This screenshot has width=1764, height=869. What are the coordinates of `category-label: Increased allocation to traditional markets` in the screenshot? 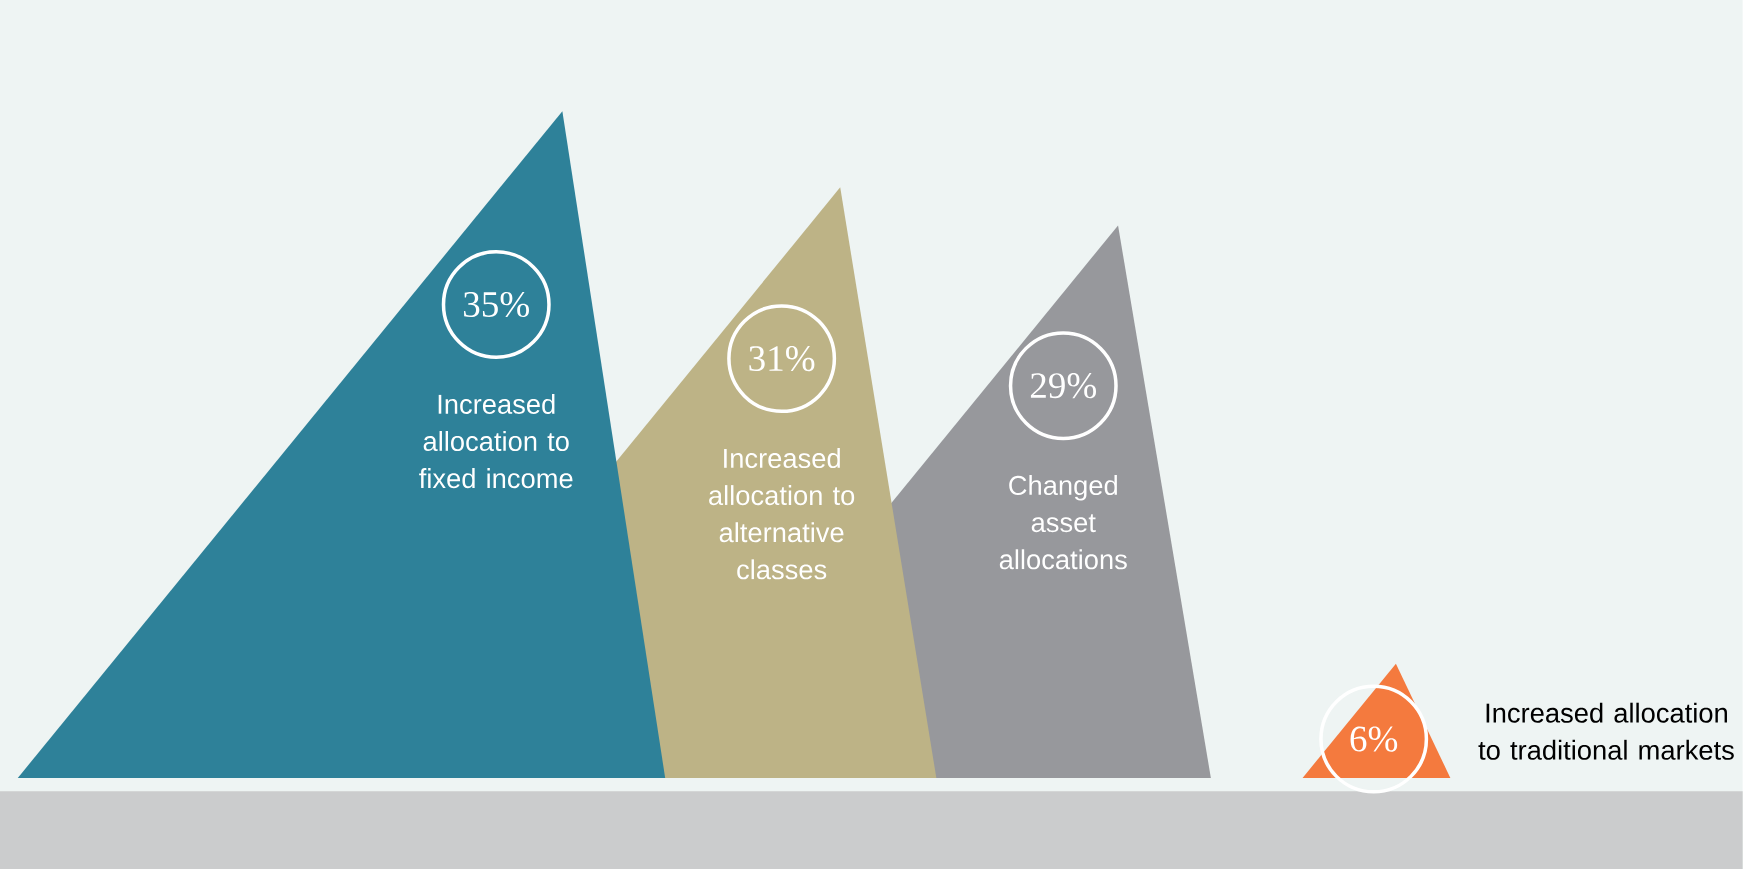 It's located at (1606, 731).